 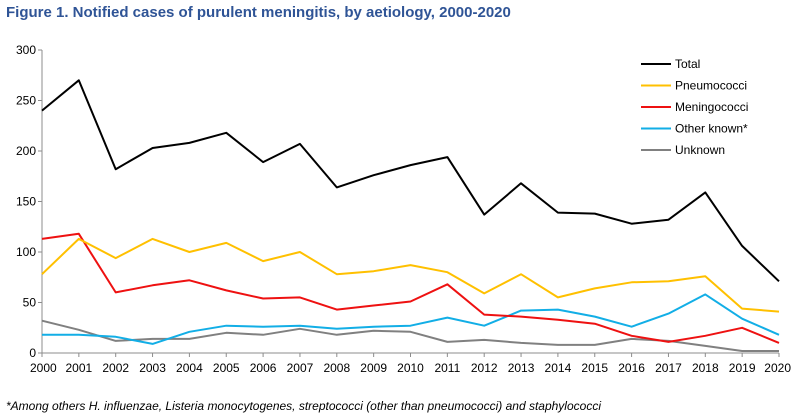 What do you see at coordinates (189, 368) in the screenshot?
I see `x-tick-label: 2004` at bounding box center [189, 368].